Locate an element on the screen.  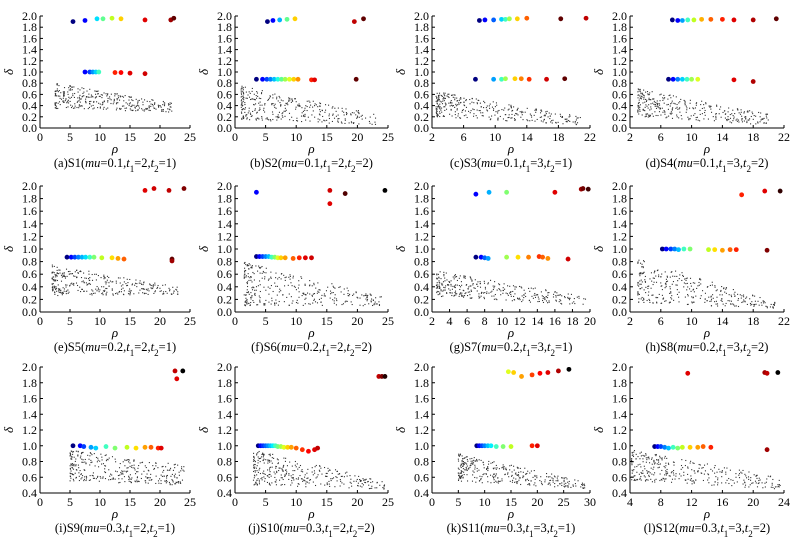
caption-part: 1 is located at coordinates (726, 534).